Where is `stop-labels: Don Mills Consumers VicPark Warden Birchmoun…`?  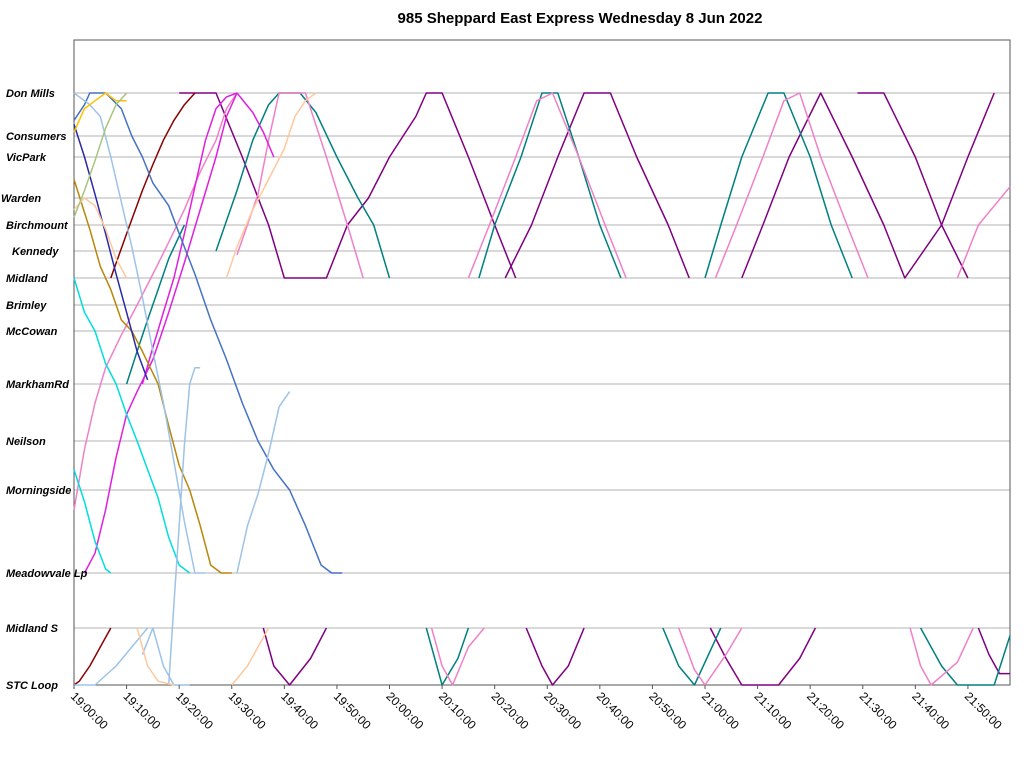 stop-labels: Don Mills Consumers VicPark Warden Birchmoun… is located at coordinates (44, 390).